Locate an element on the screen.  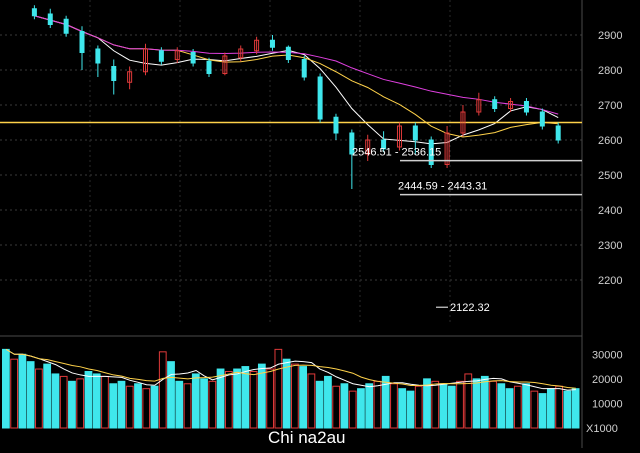
price-tick-label: 2700 is located at coordinates (610, 106).